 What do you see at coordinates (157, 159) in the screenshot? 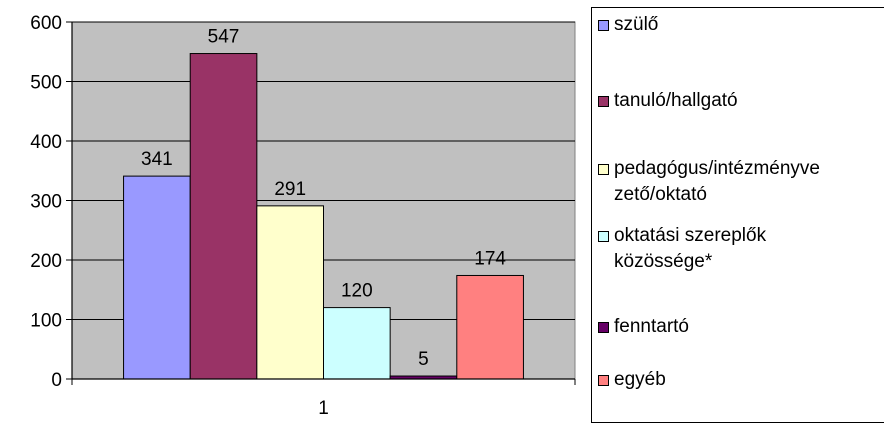
I see `data-label: 341` at bounding box center [157, 159].